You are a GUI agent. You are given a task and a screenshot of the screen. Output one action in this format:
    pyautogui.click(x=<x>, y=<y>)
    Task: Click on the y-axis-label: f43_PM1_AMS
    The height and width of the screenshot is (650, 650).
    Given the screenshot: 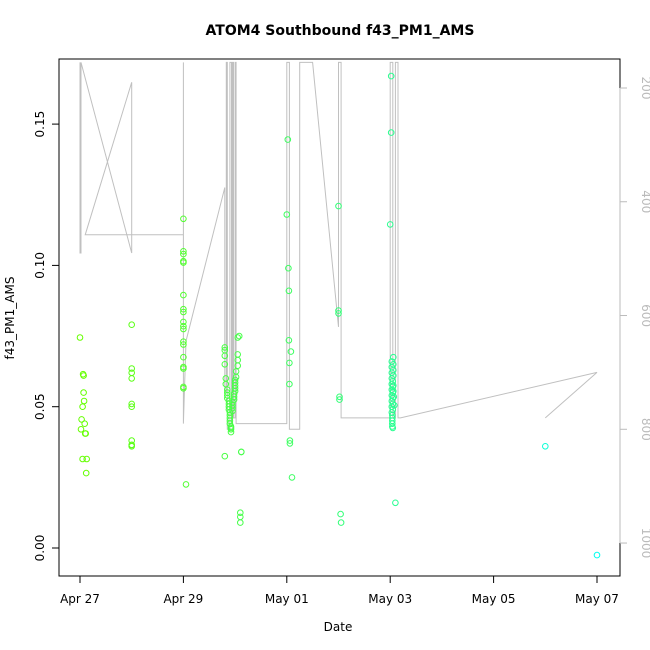 What is the action you would take?
    pyautogui.click(x=10, y=318)
    